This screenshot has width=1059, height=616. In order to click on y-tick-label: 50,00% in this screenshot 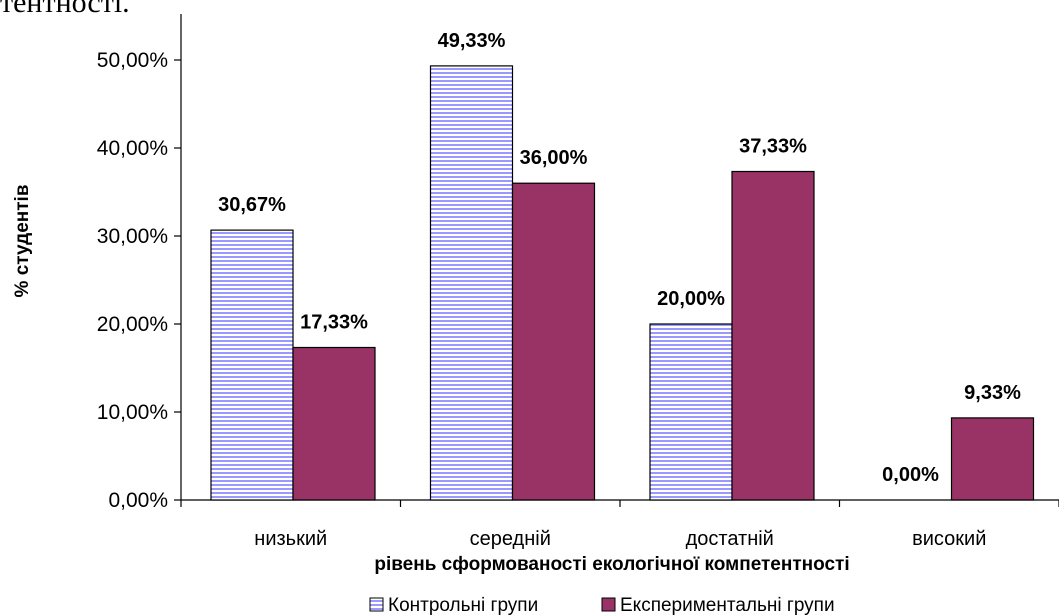, I will do `click(132, 60)`.